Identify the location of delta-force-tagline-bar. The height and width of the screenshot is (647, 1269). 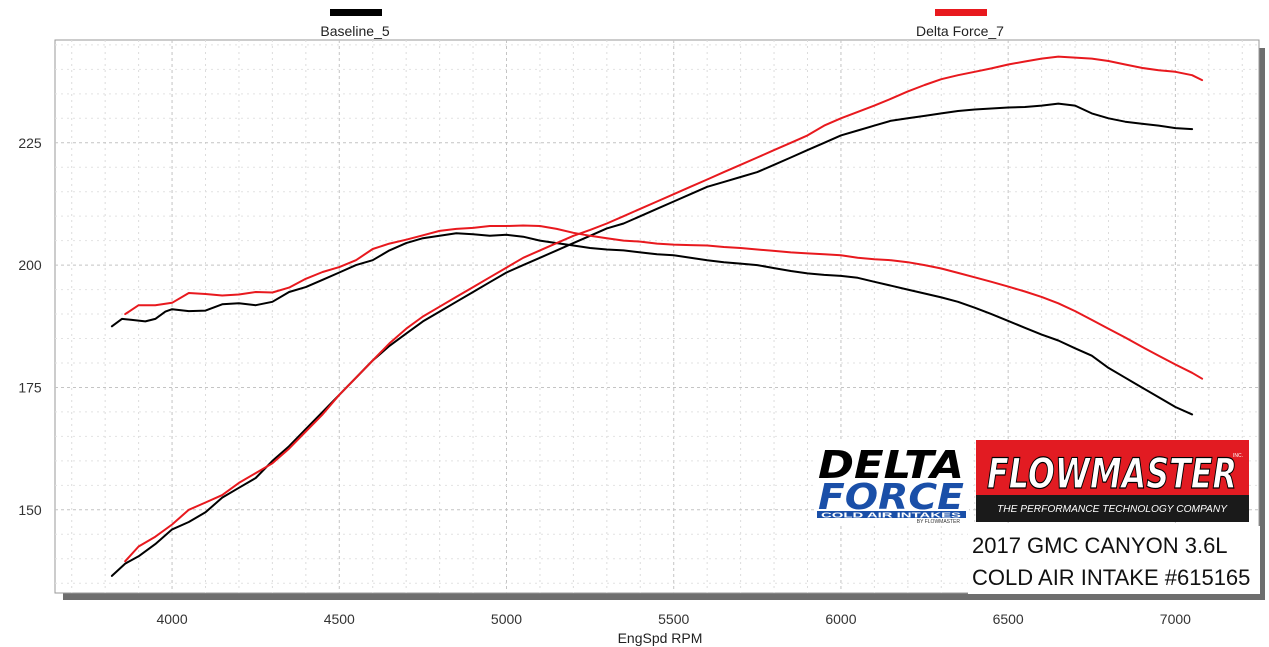
(891, 514).